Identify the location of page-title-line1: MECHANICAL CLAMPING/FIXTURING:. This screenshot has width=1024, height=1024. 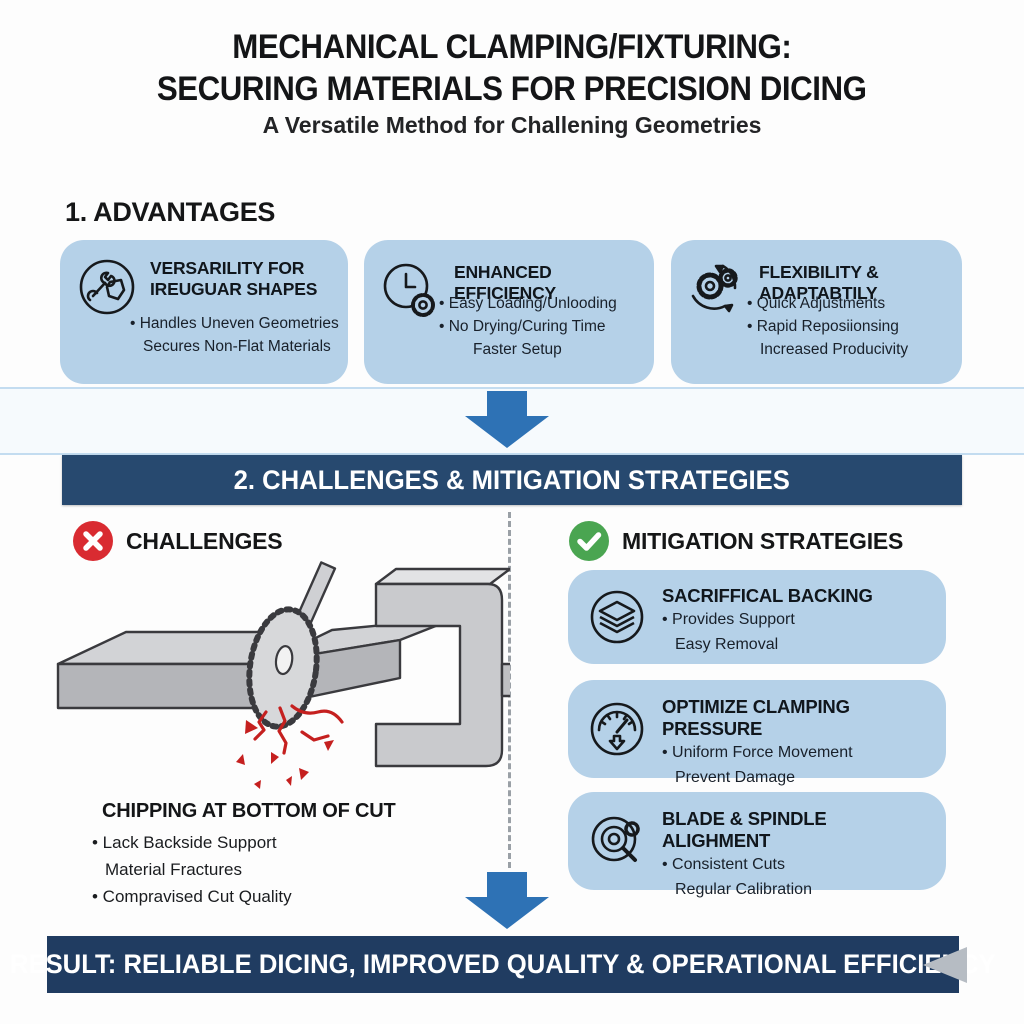
(512, 47).